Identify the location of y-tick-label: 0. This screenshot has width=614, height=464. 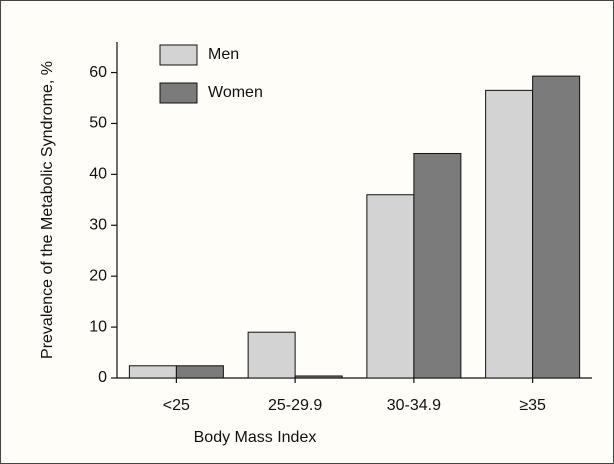
(102, 377).